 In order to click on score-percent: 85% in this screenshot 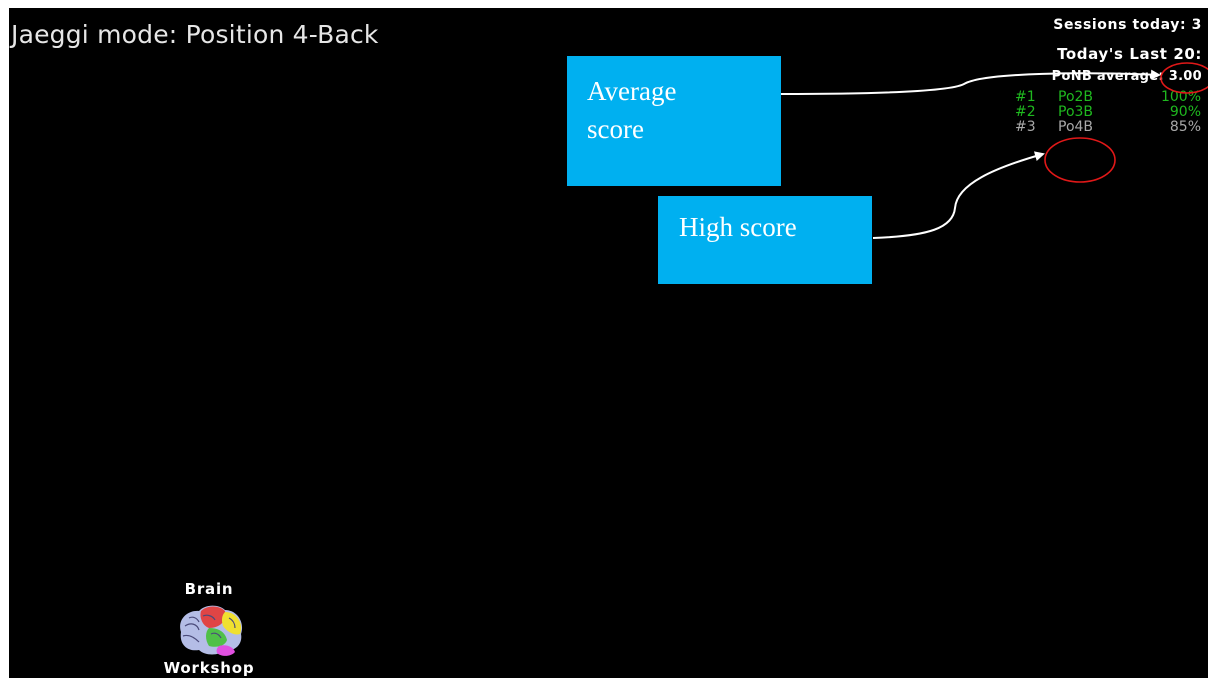, I will do `click(1185, 127)`.